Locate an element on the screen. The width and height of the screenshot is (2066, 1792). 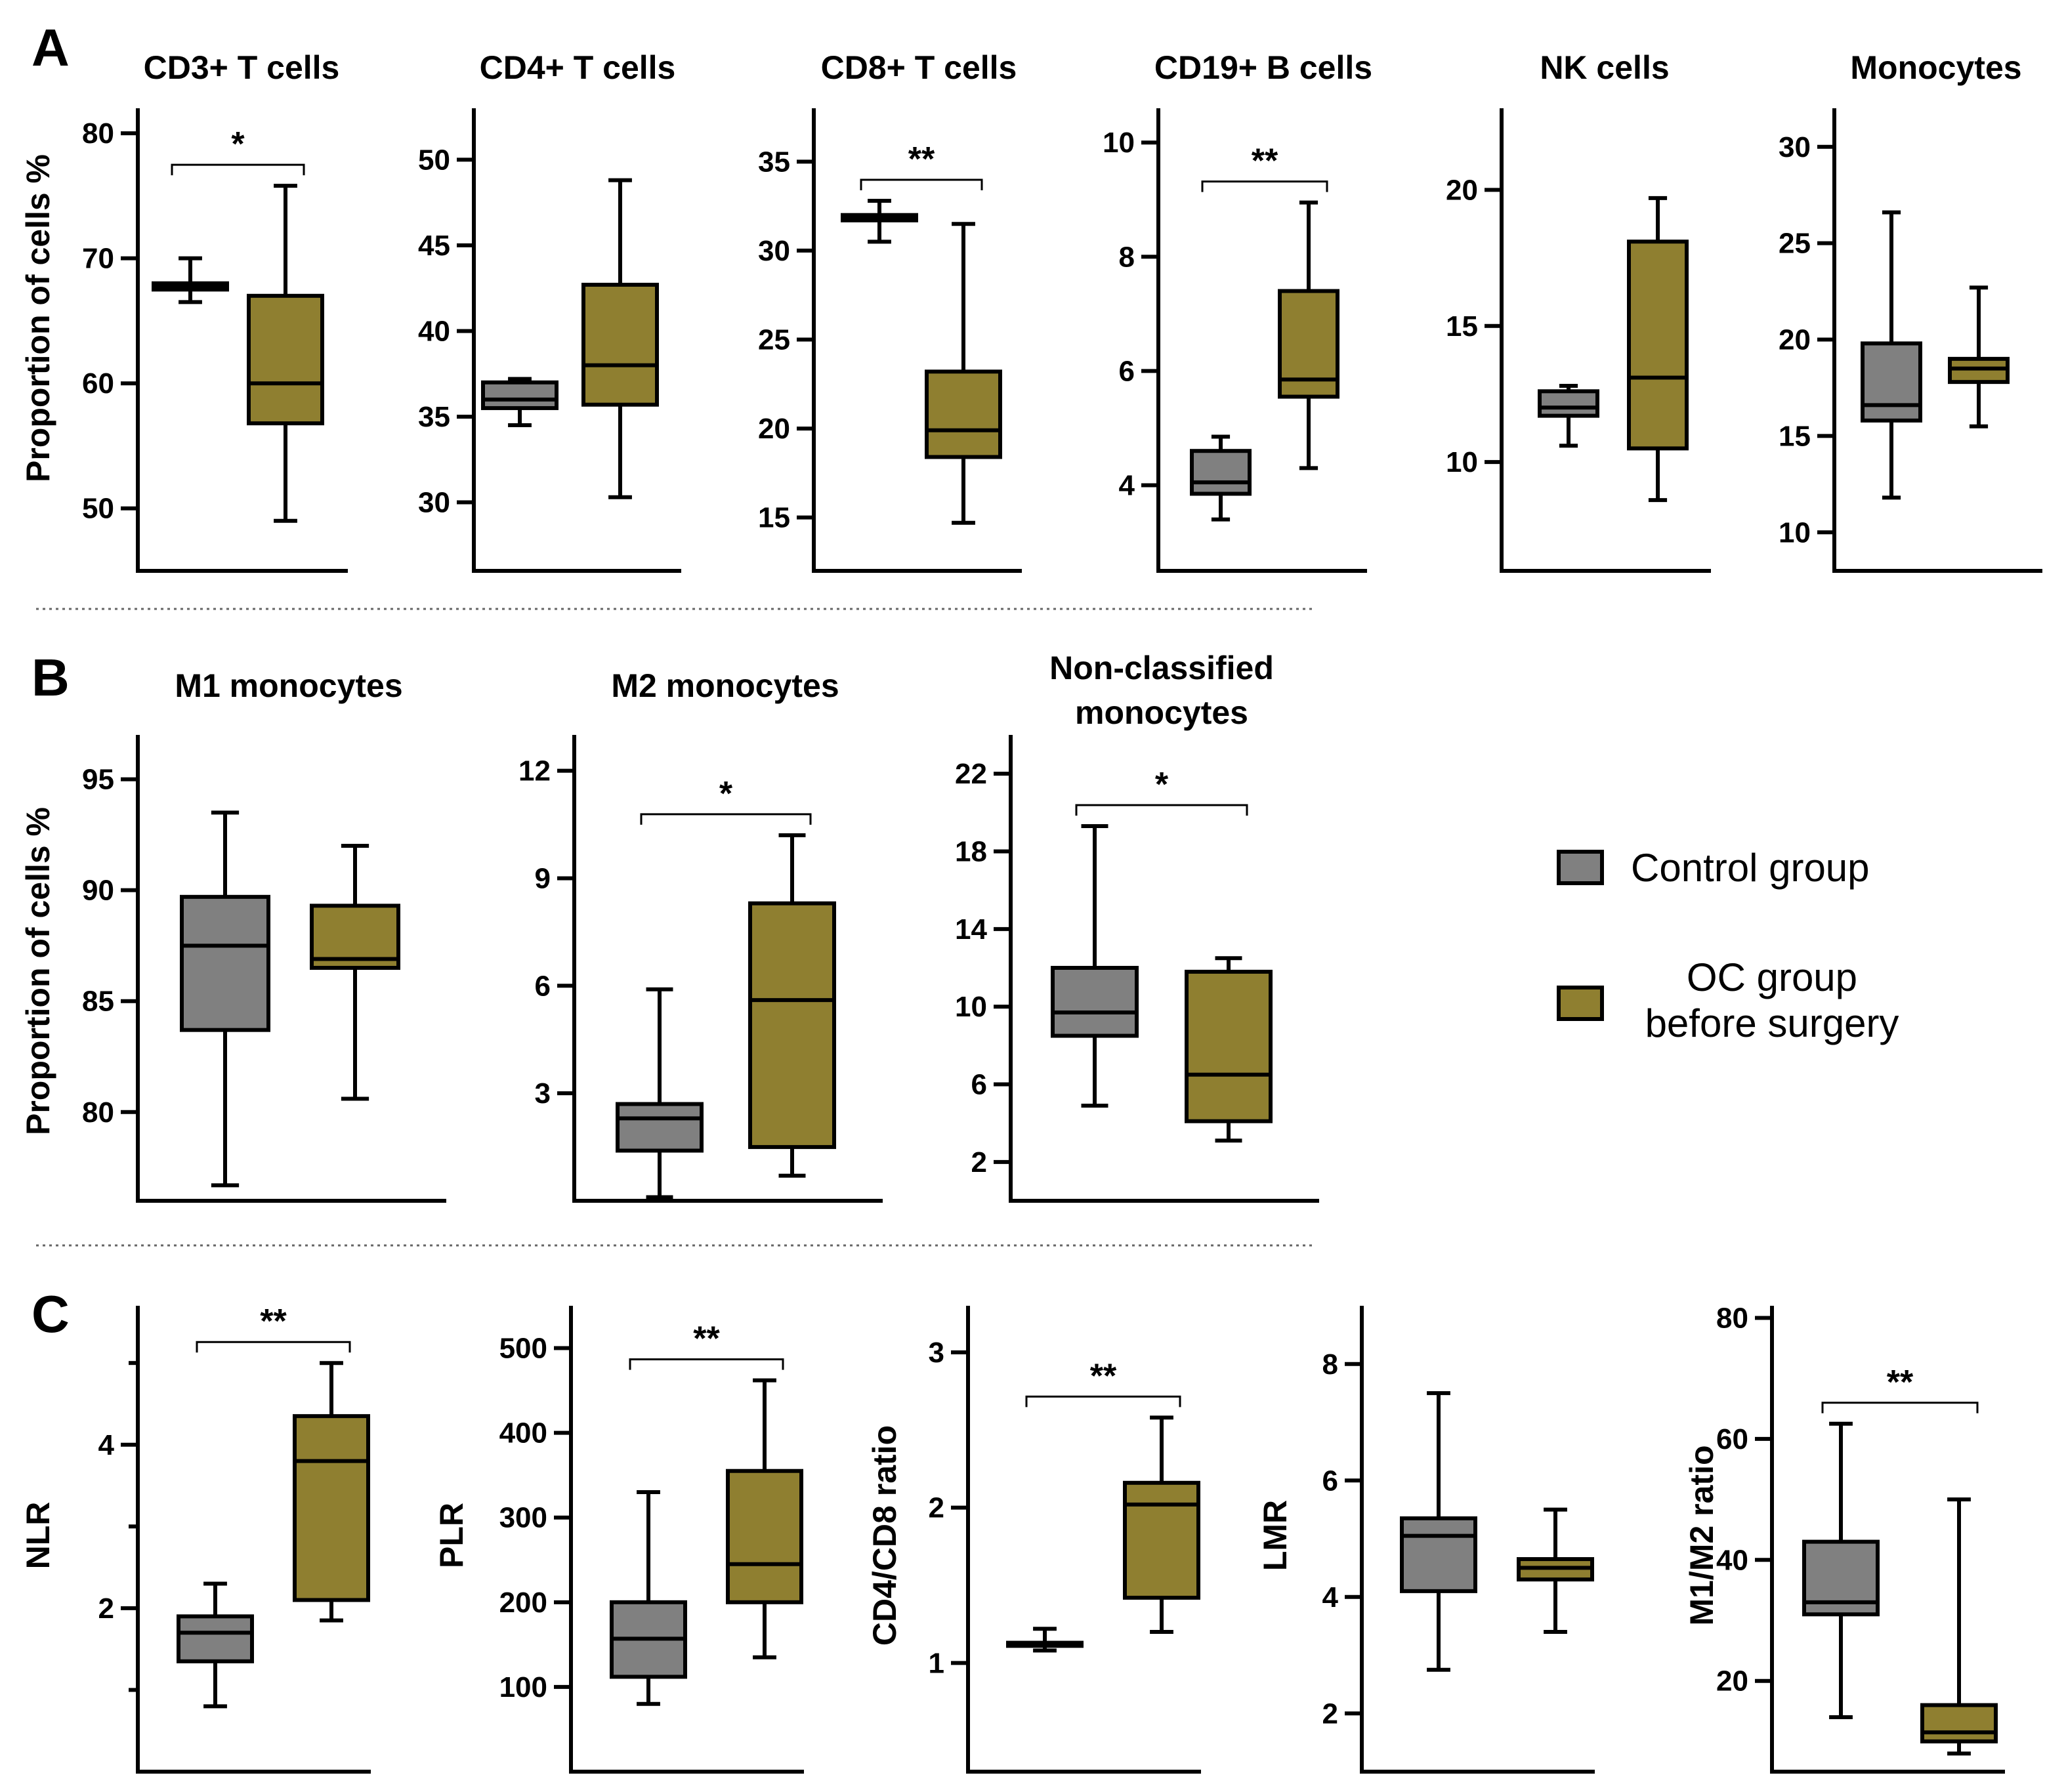
y-tick-label: 85 is located at coordinates (98, 1002).